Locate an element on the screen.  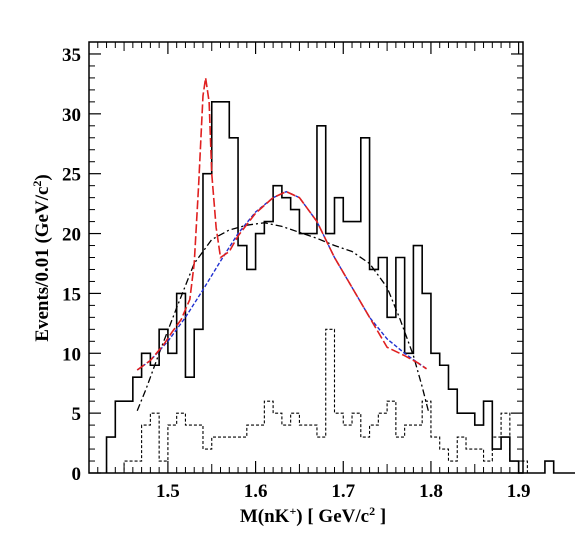
y-tick-labels: 0 5 10 15 20 25 30 35 is located at coordinates (71, 265).